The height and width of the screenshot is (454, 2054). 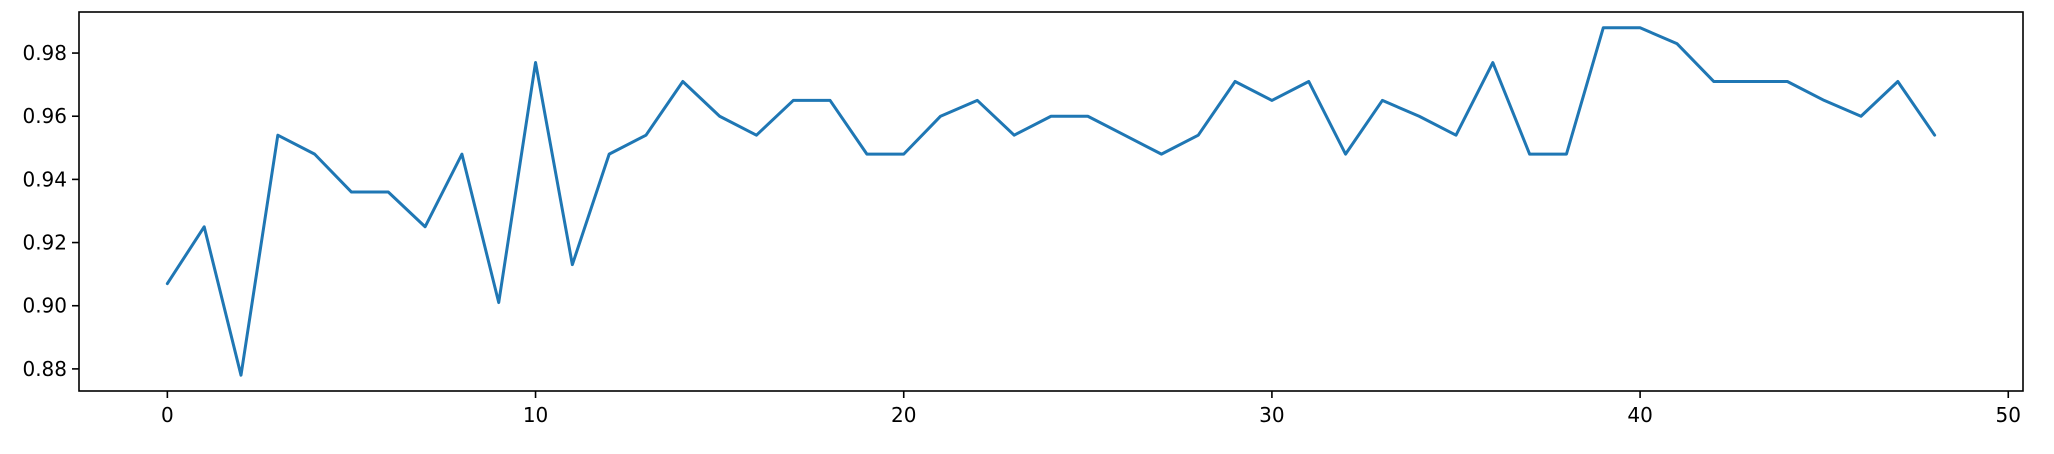 What do you see at coordinates (903, 415) in the screenshot?
I see `x-tick-label: 20` at bounding box center [903, 415].